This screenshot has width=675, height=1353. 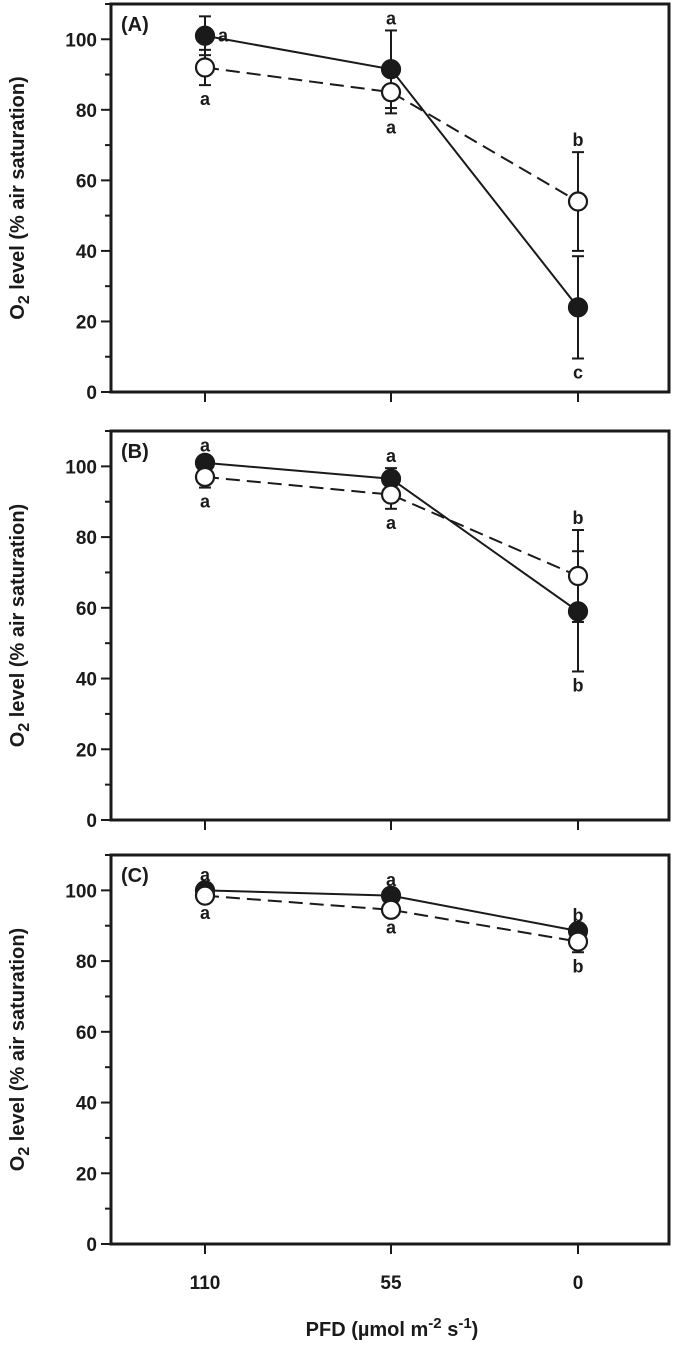 I want to click on x-tick-label: 0, so click(x=578, y=1283).